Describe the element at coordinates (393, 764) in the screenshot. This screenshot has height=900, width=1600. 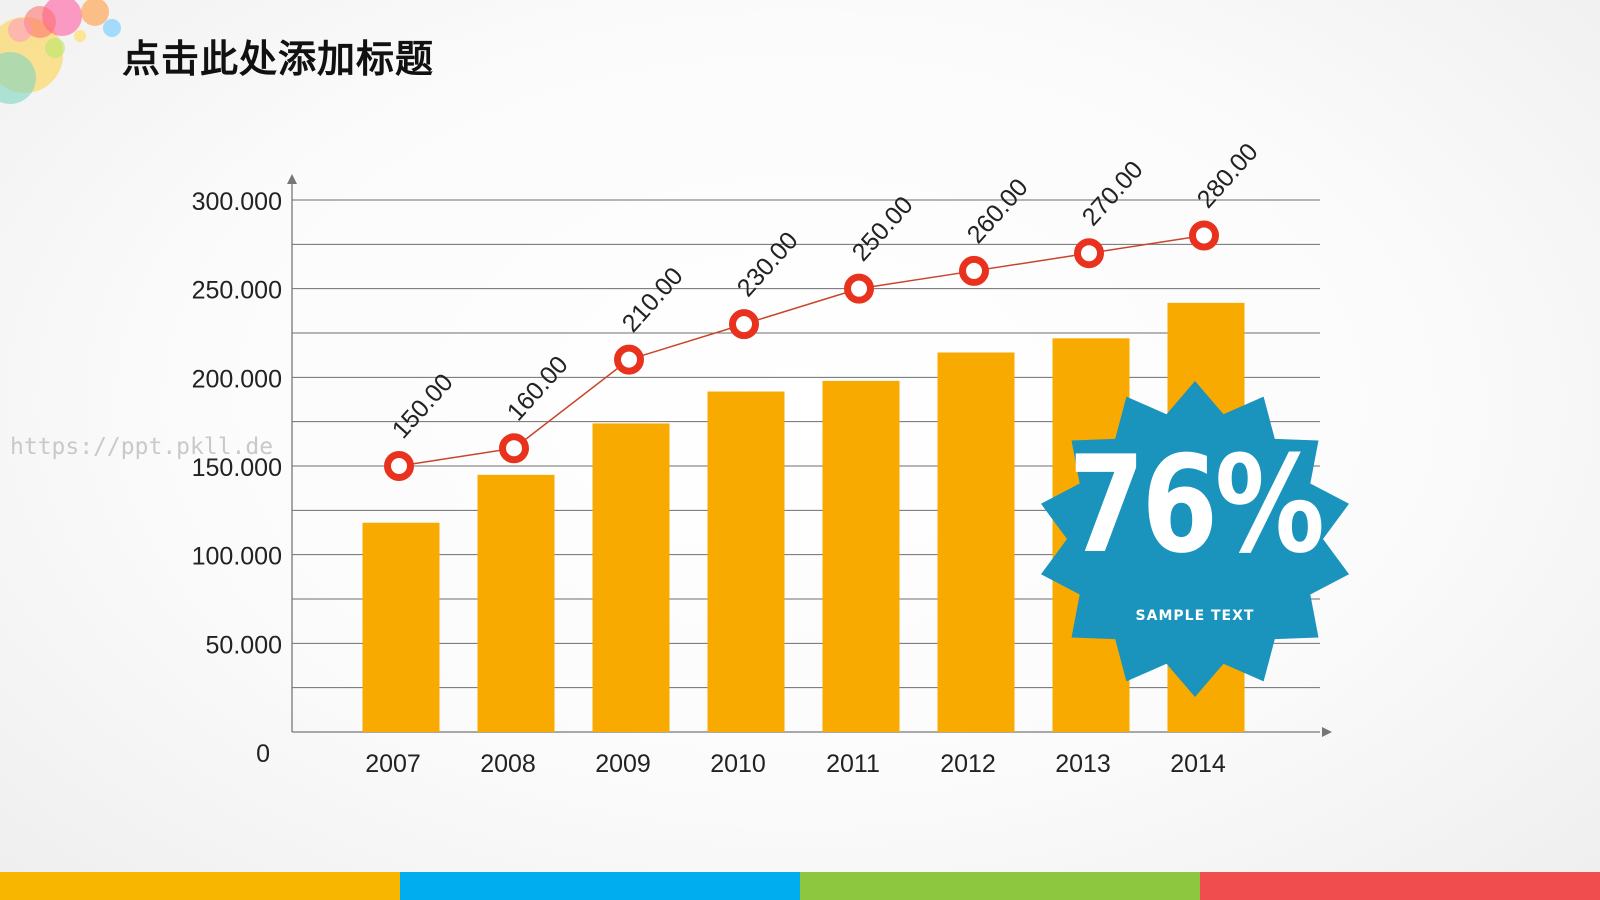
I see `x-tick-label: 2007` at that location.